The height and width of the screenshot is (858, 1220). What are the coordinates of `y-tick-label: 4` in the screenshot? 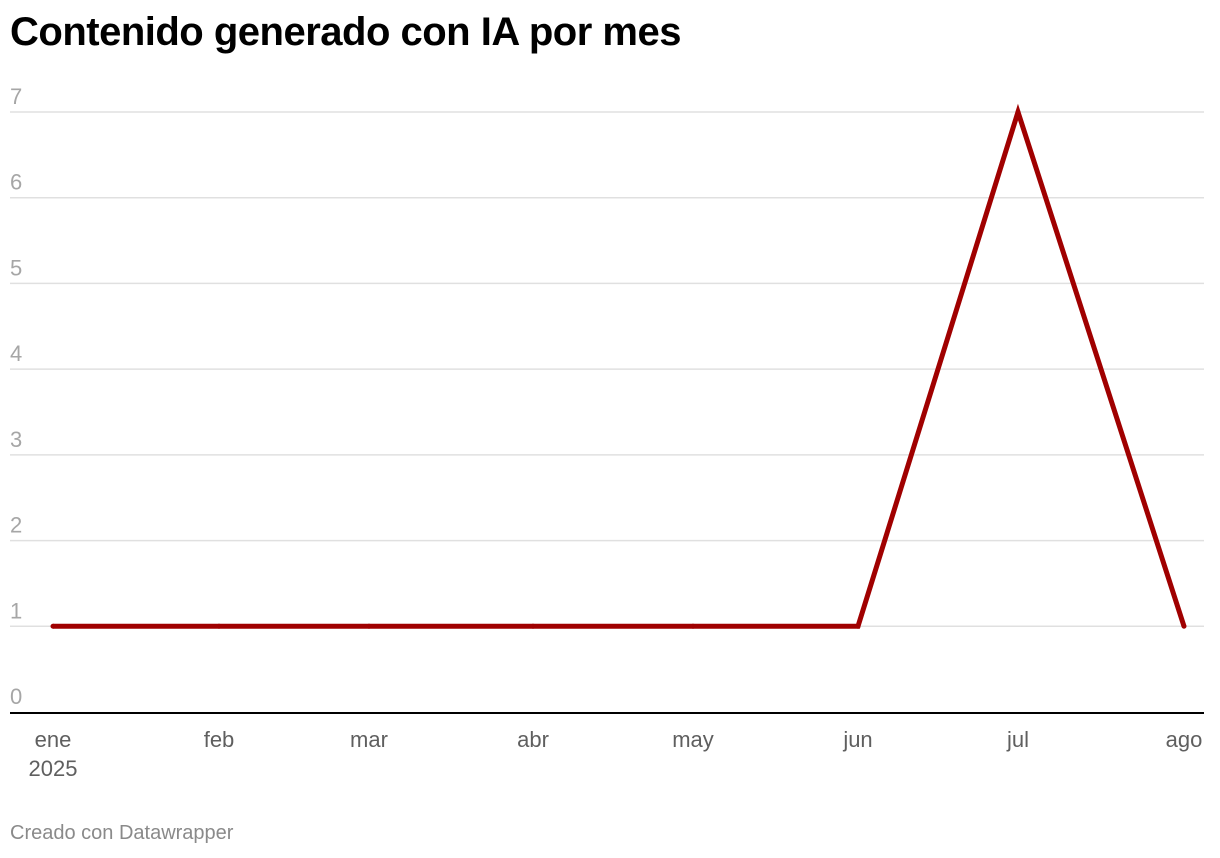 It's located at (16, 353).